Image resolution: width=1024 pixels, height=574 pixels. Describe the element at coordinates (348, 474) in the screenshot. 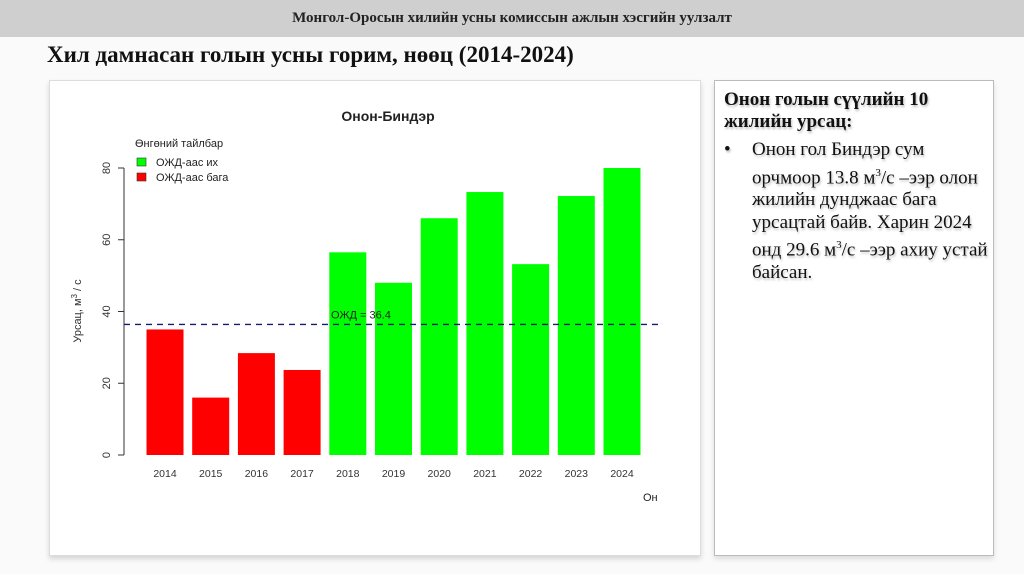

I see `x-tick-label: 2018` at that location.